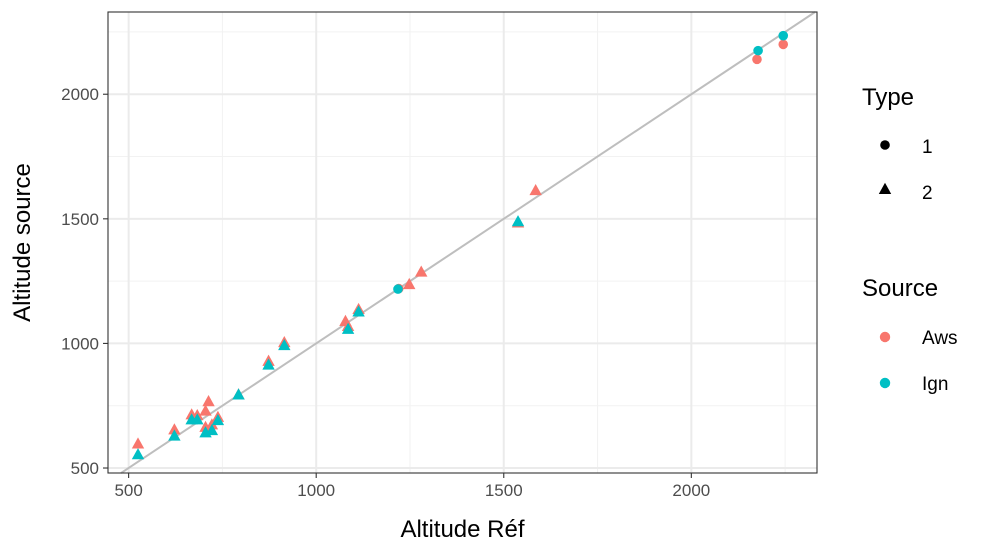  Describe the element at coordinates (927, 193) in the screenshot. I see `legend-label-type-2: 2` at that location.